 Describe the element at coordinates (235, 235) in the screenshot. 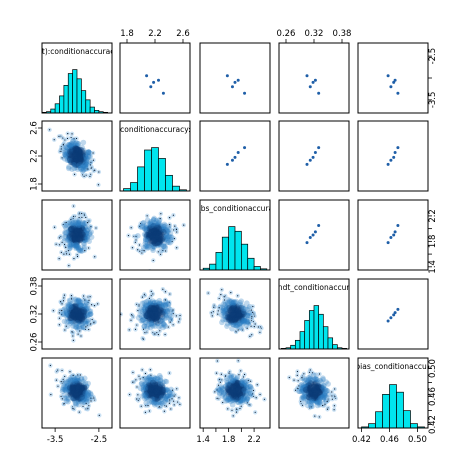

I see `panel-r3-c3: sp_bs_conditionaccuracy` at that location.